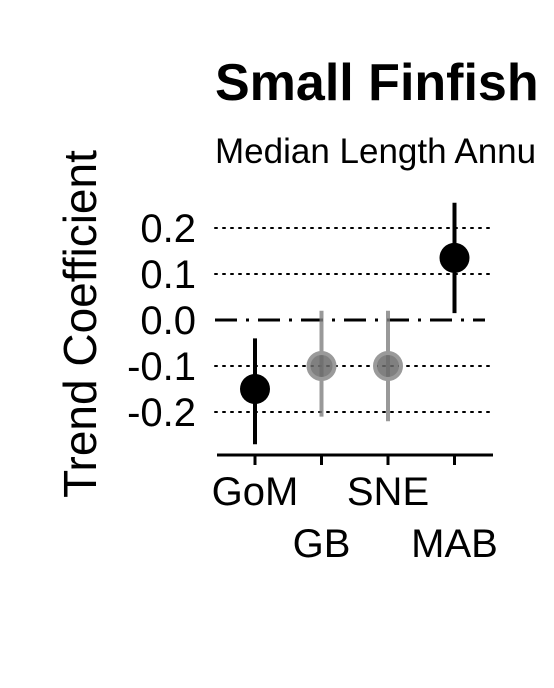 The height and width of the screenshot is (688, 554). I want to click on y-tick-label: 0.2, so click(168, 229).